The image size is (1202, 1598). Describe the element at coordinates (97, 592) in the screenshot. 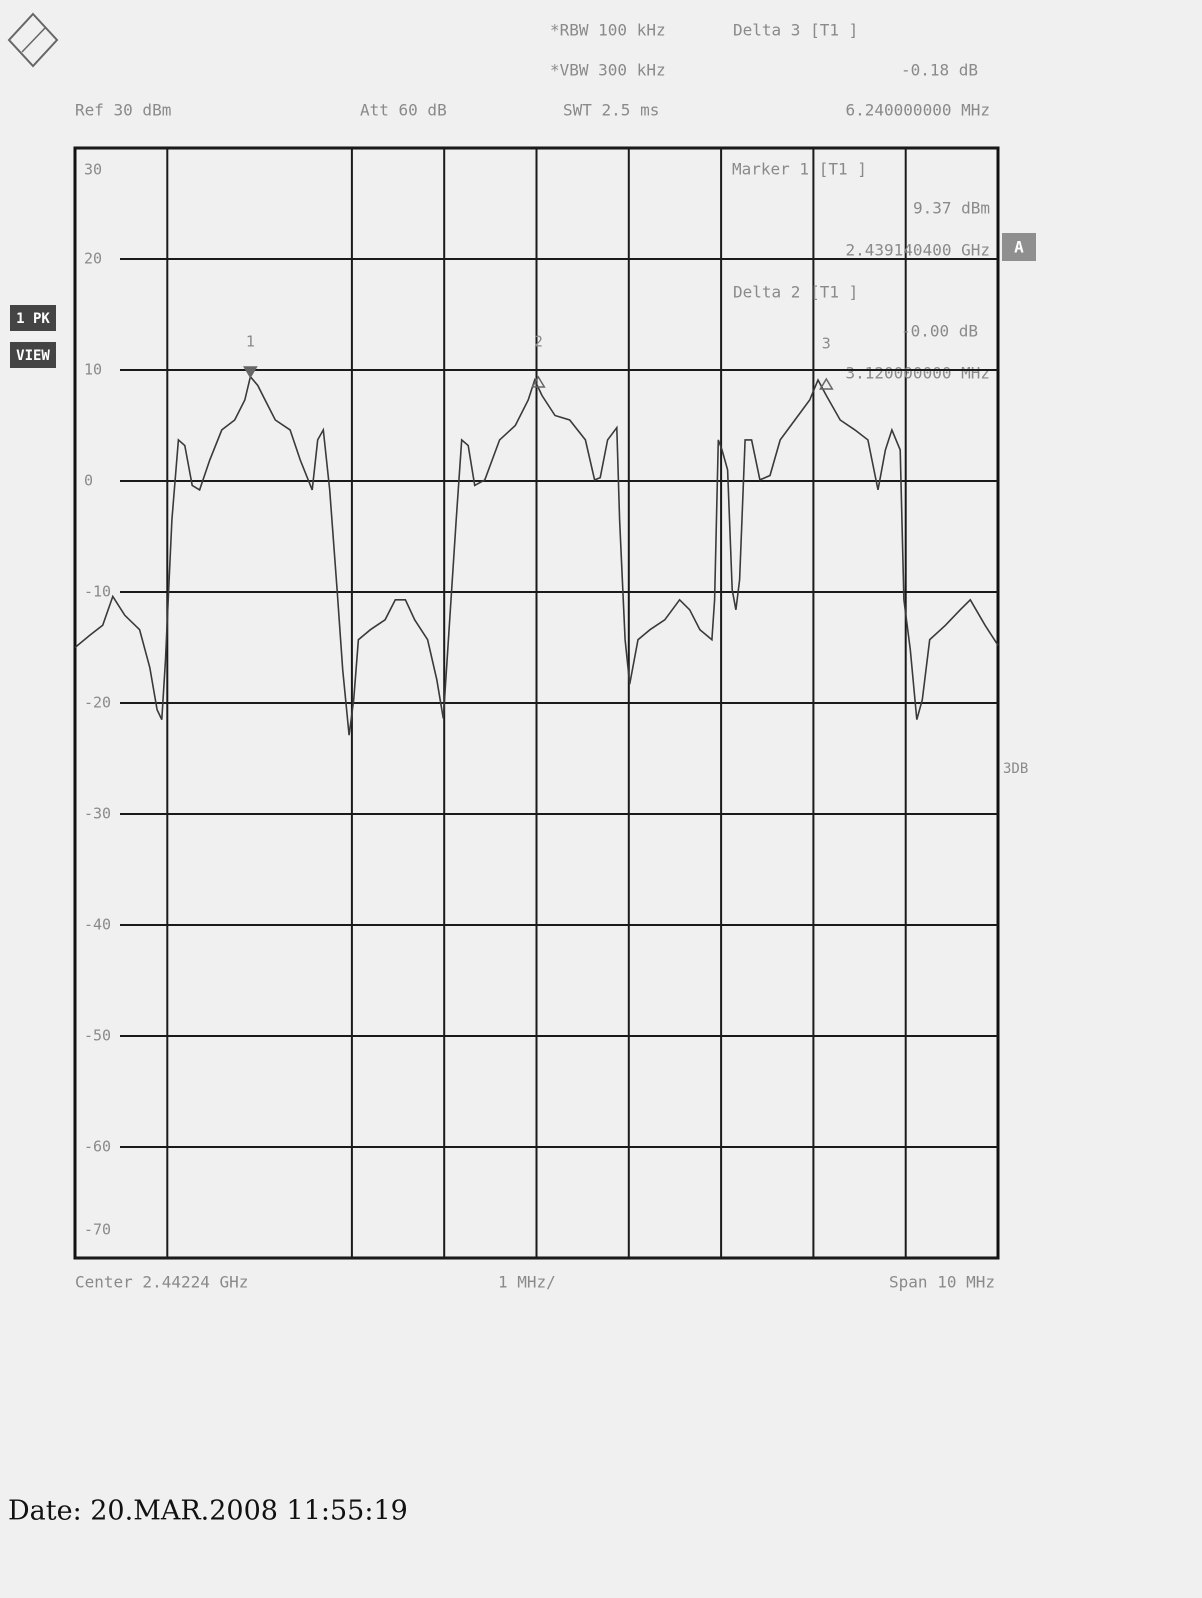

I see `y-tick-label: -10` at that location.